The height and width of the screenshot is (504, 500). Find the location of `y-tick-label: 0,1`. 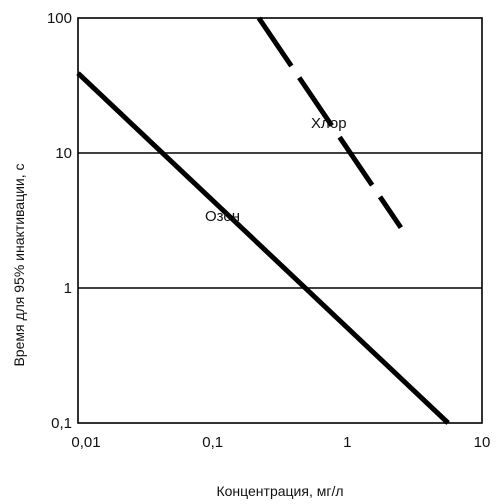

y-tick-label: 0,1 is located at coordinates (61, 423).